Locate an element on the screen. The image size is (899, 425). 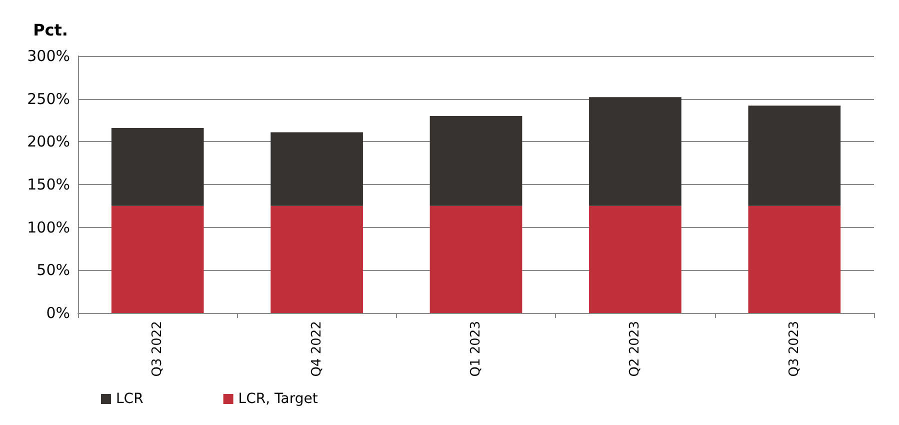
legend-label: LCR, Target is located at coordinates (278, 399).